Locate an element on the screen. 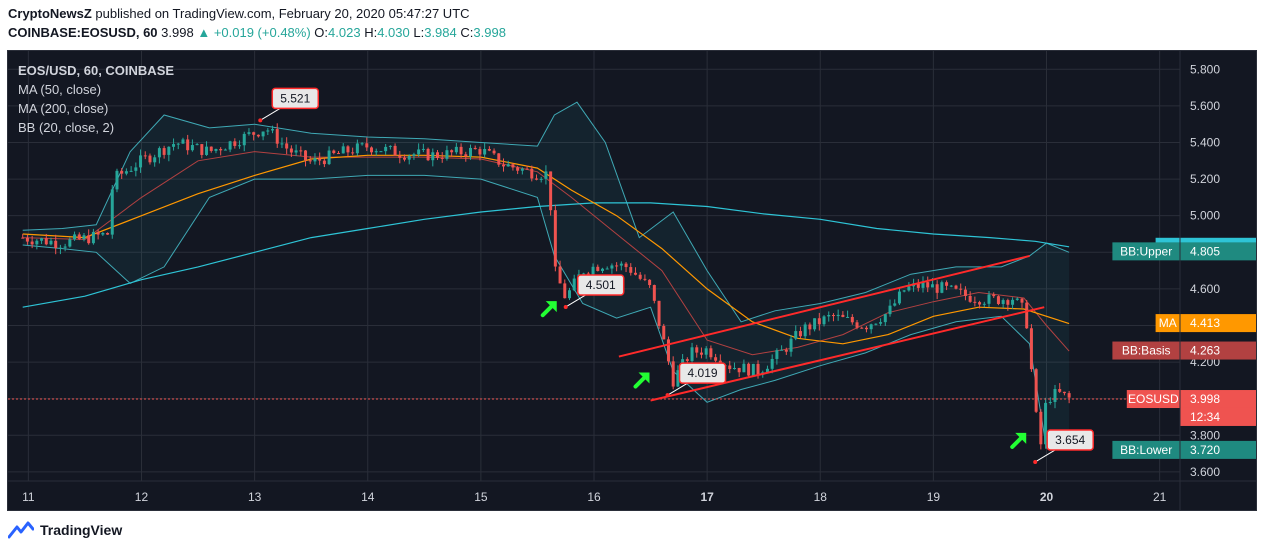  time-axis-label: 16 is located at coordinates (594, 497).